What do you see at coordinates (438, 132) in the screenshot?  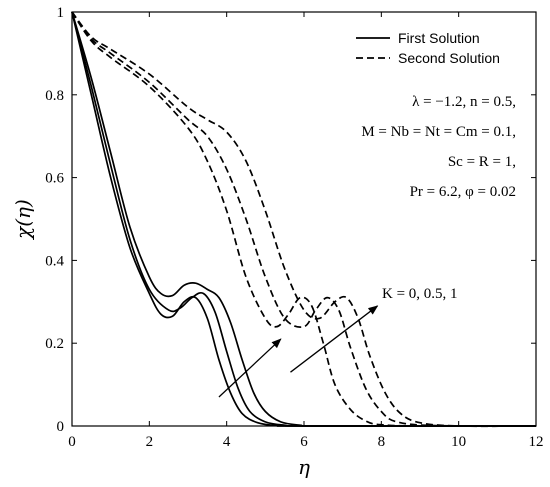 I see `parameter-annotation: M = Nb = Nt = Cm = 0.1,` at bounding box center [438, 132].